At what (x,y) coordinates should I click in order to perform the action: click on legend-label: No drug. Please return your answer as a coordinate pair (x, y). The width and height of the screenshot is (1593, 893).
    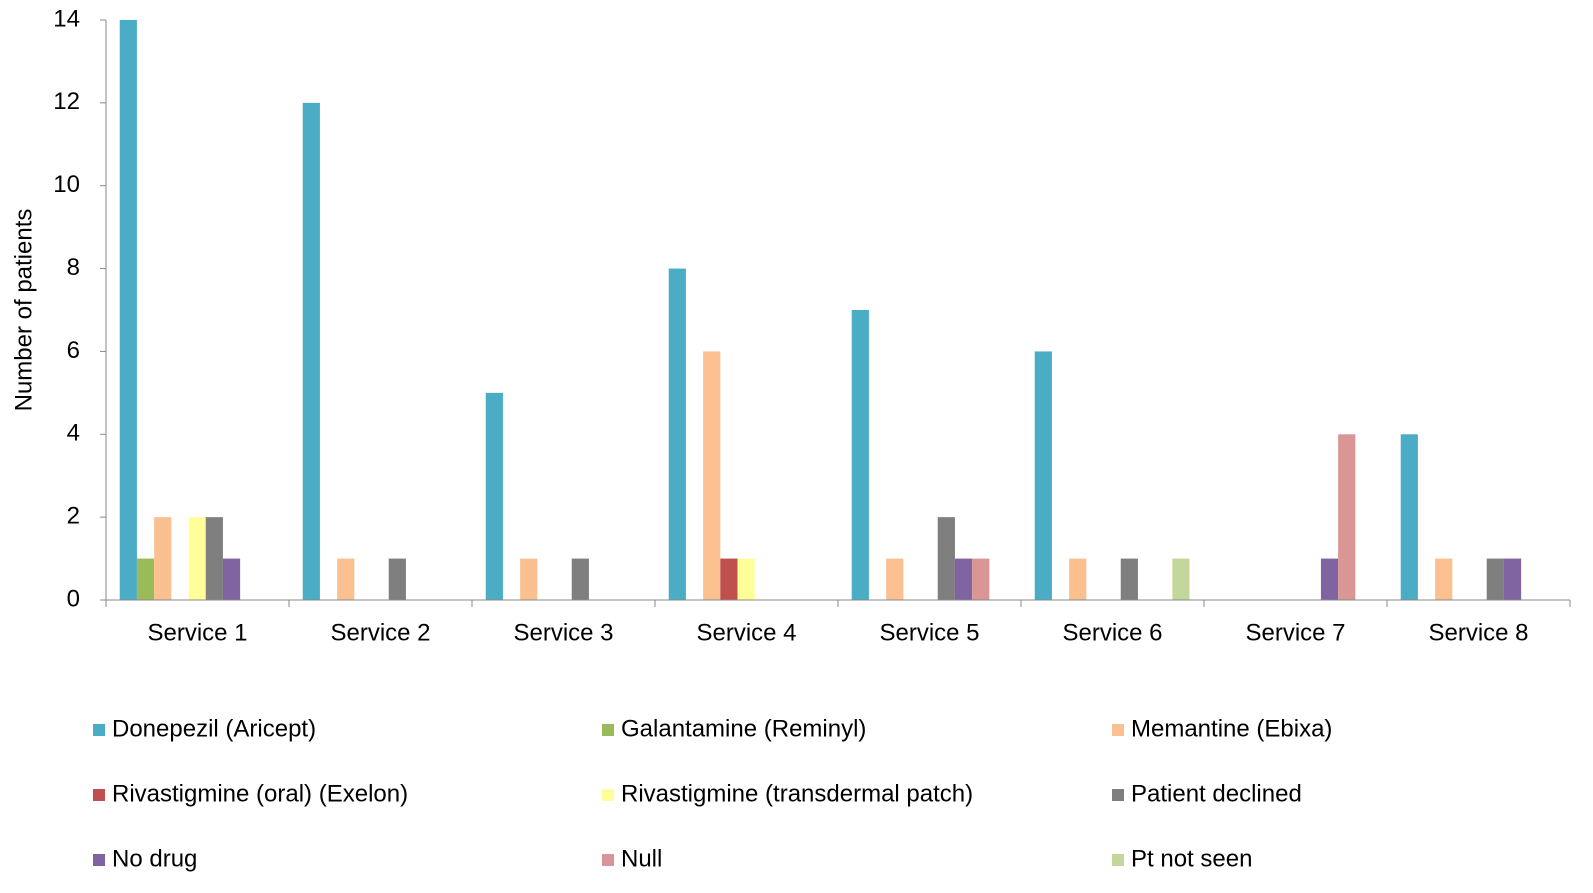
    Looking at the image, I should click on (154, 858).